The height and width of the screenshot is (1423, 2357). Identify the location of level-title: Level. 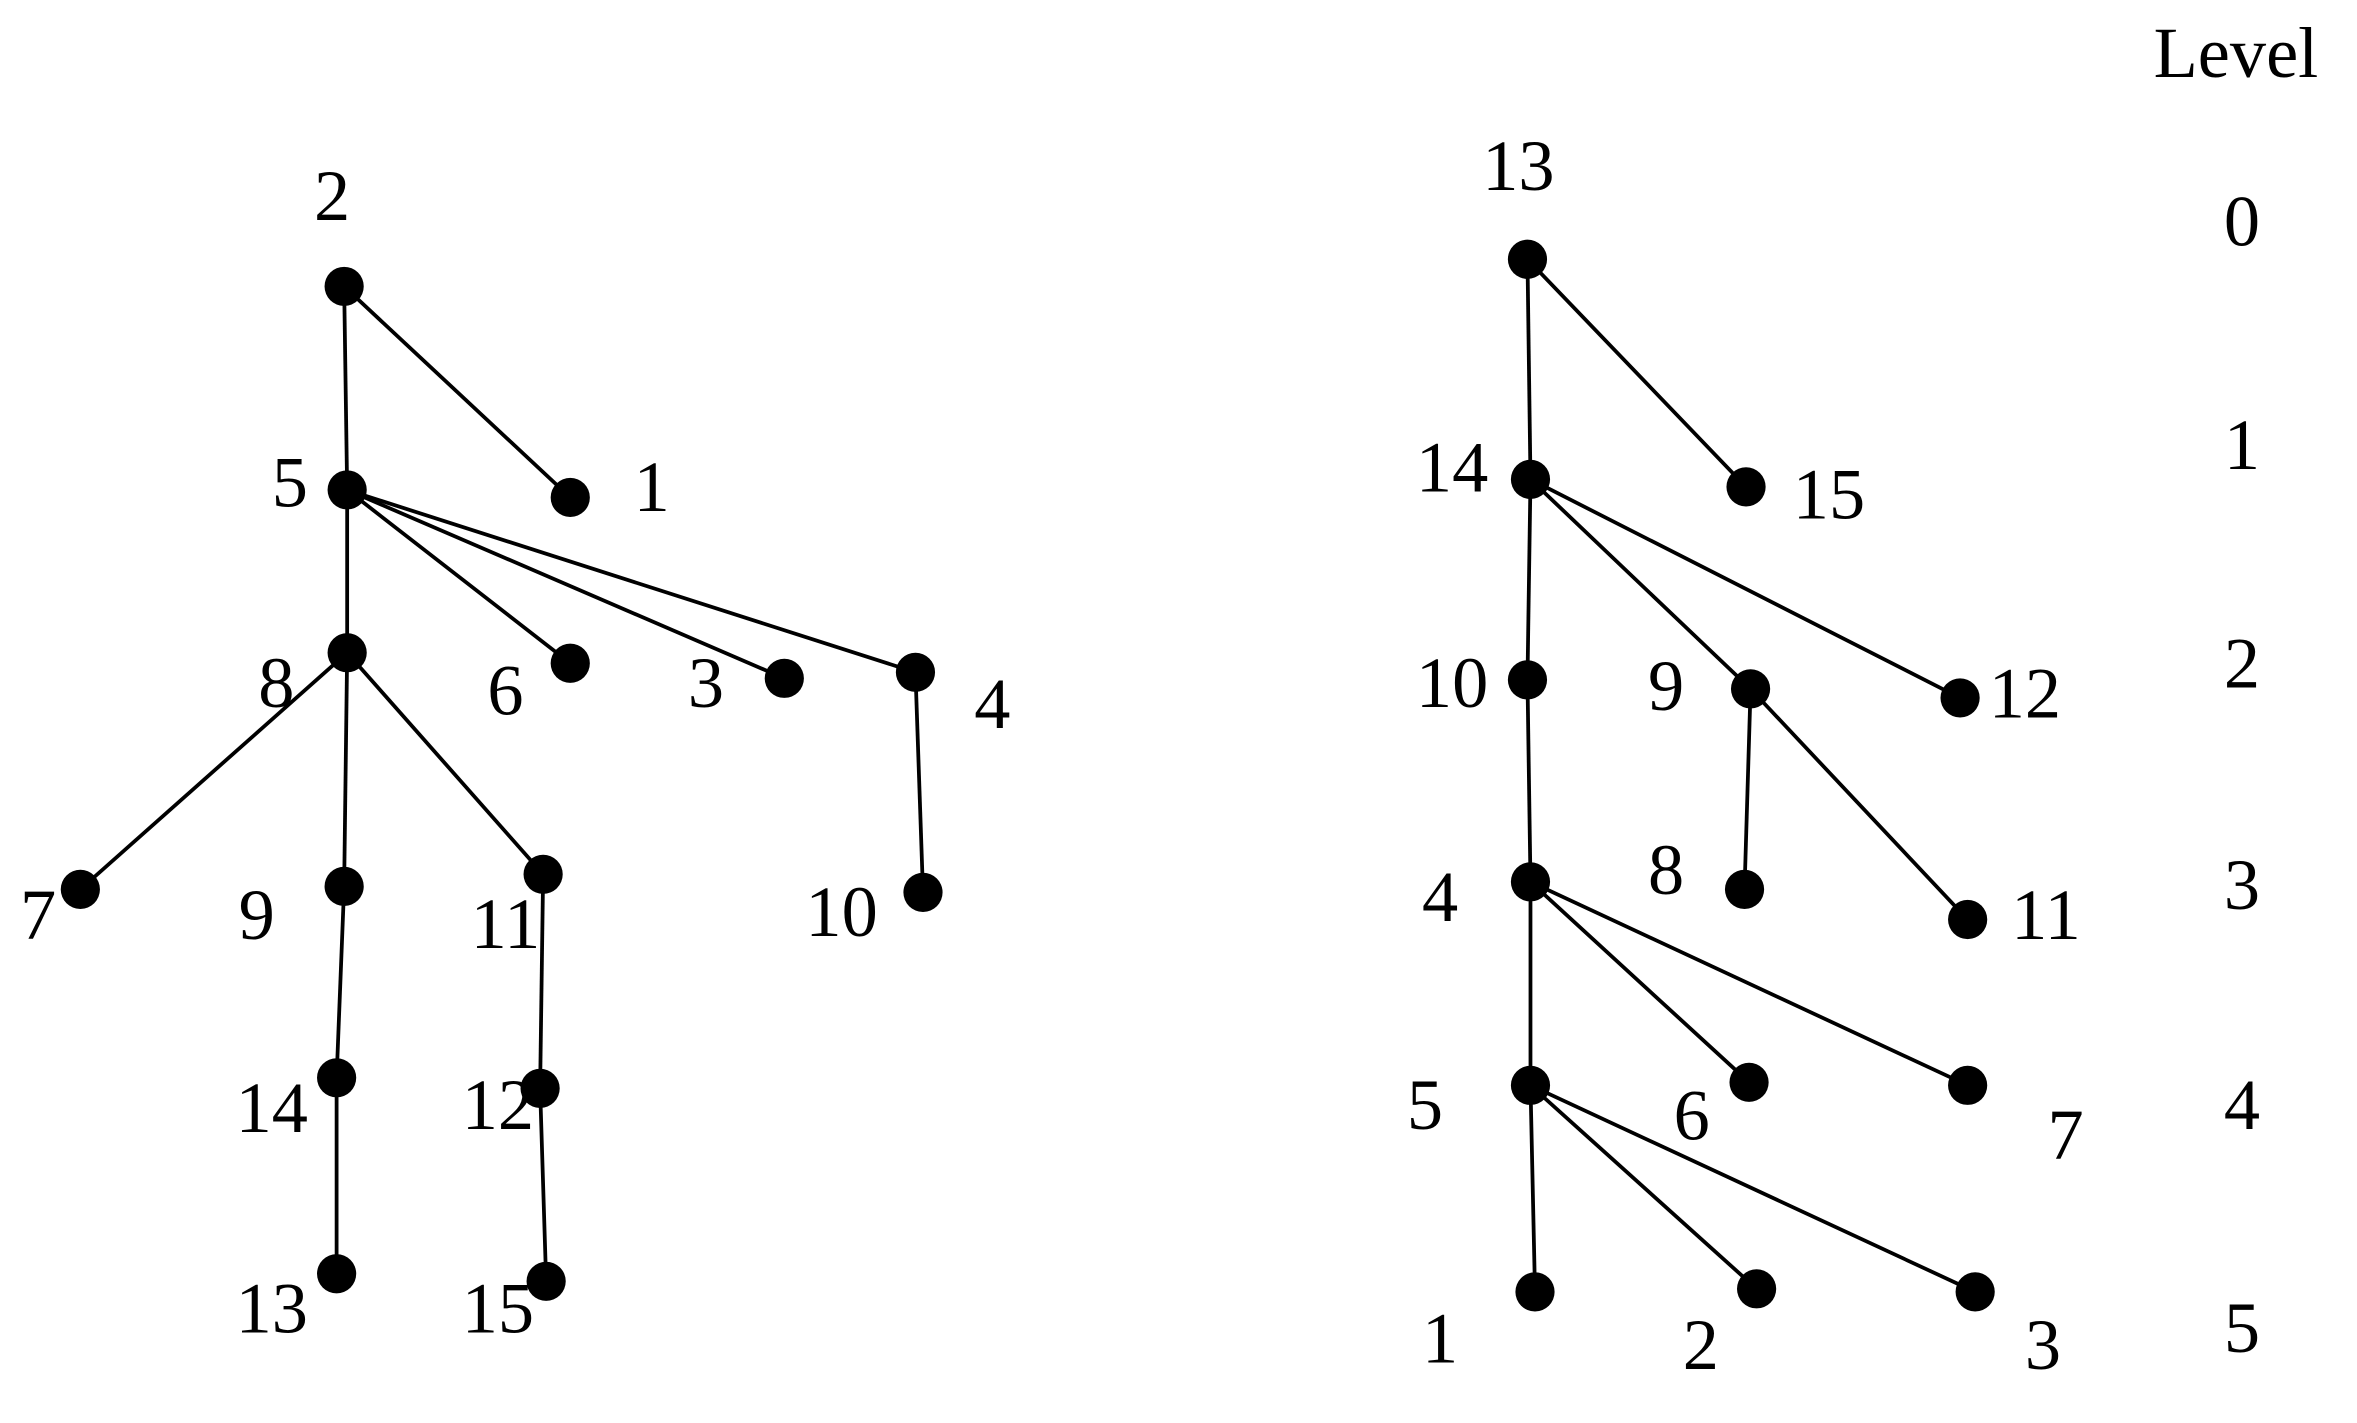
(2236, 53).